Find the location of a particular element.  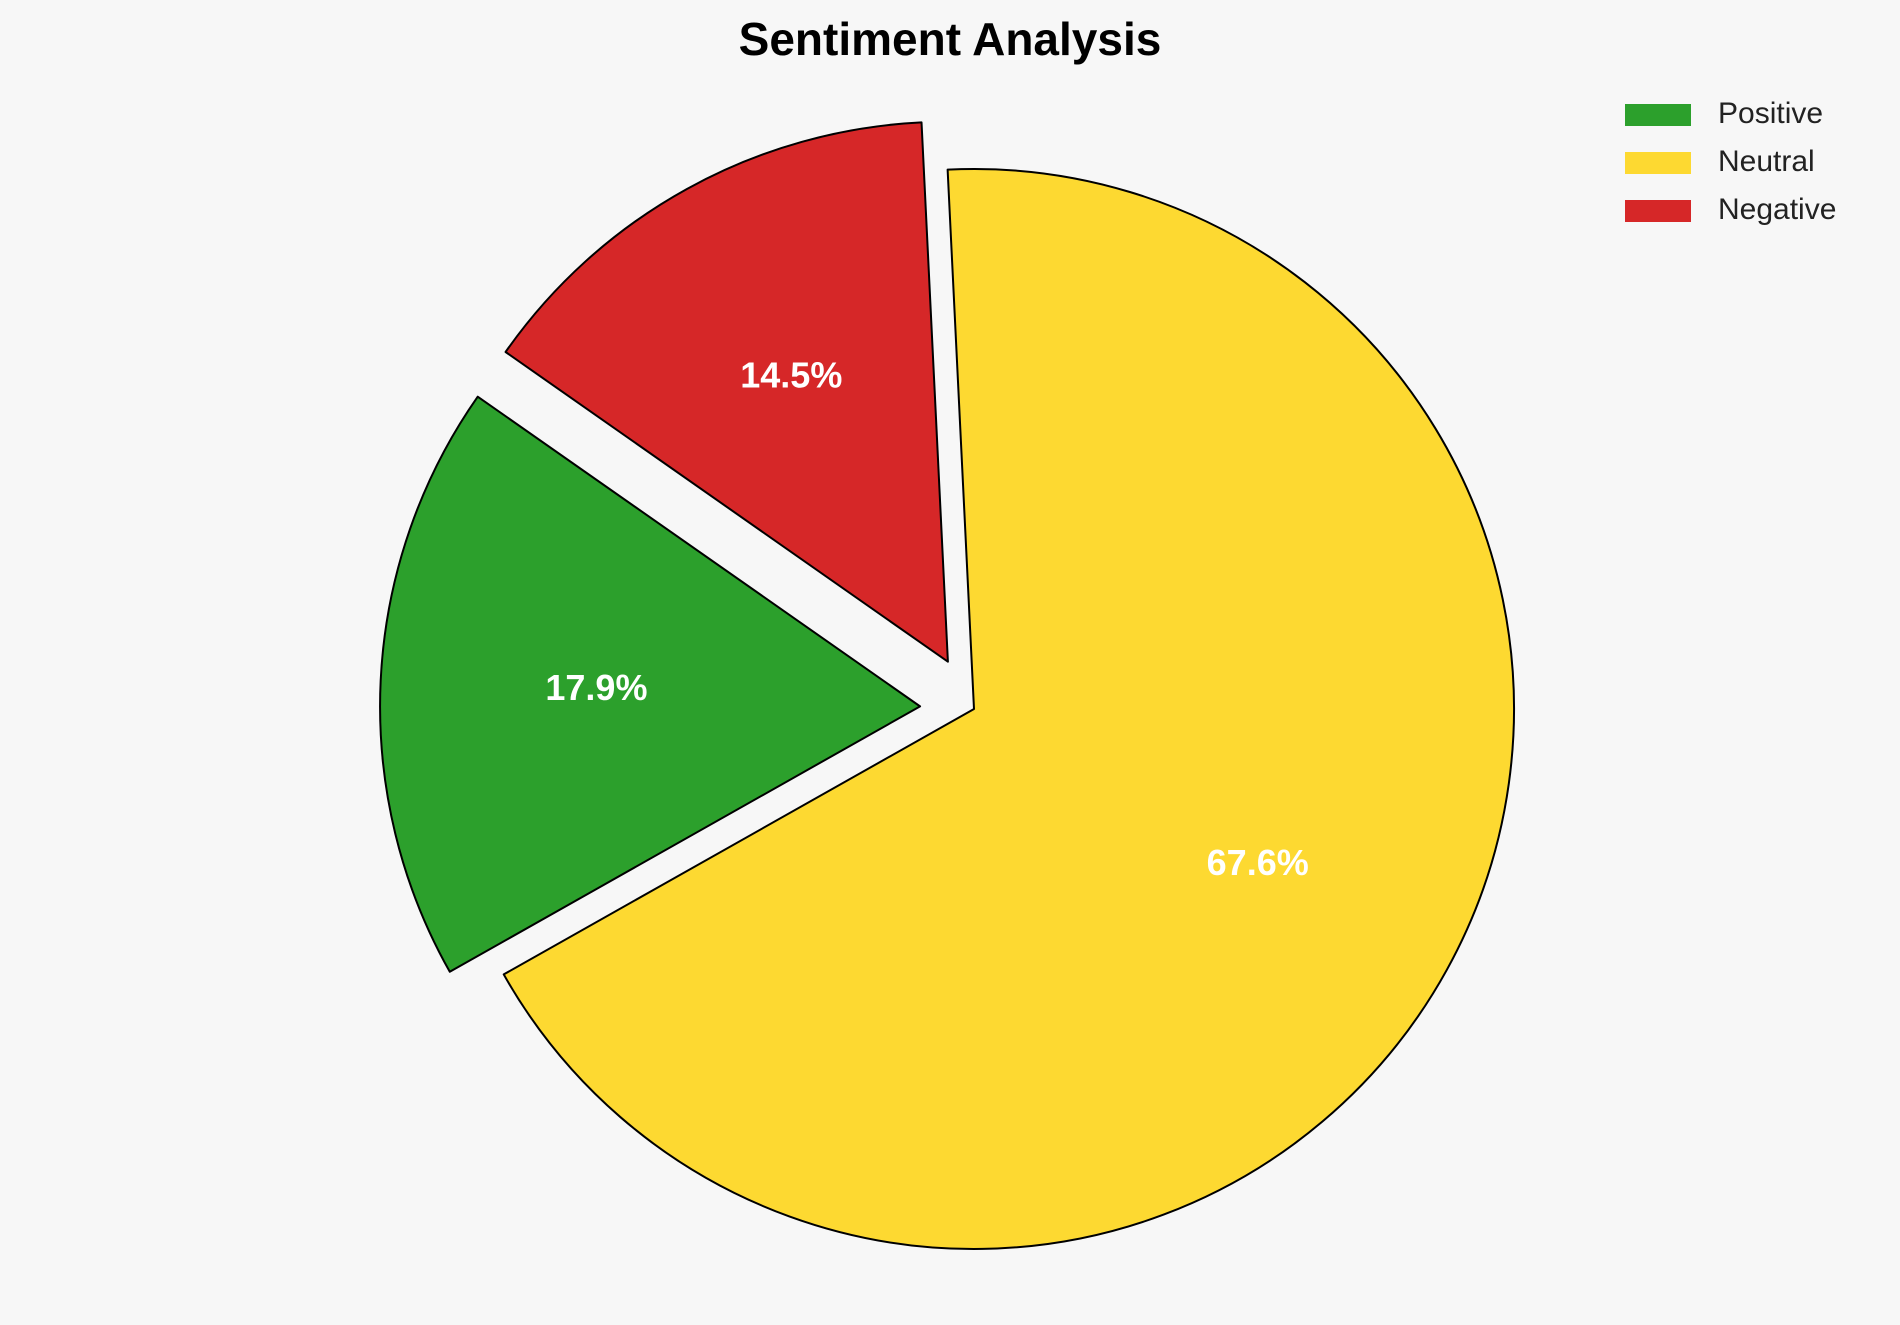

legend-label: Positive is located at coordinates (1770, 113).